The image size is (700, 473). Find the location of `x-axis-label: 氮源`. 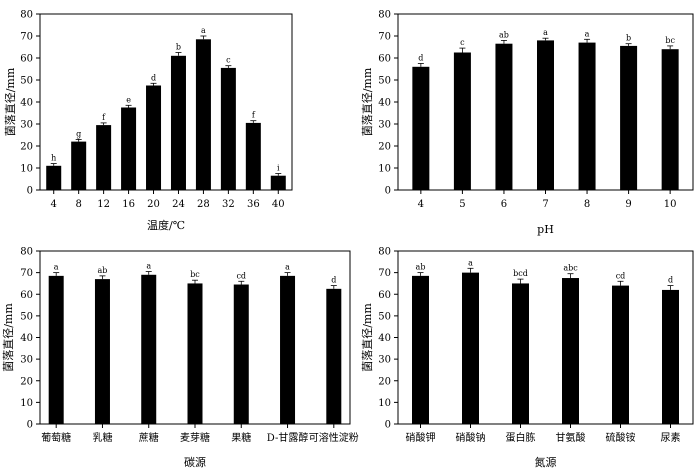

x-axis-label: 氮源 is located at coordinates (546, 462).